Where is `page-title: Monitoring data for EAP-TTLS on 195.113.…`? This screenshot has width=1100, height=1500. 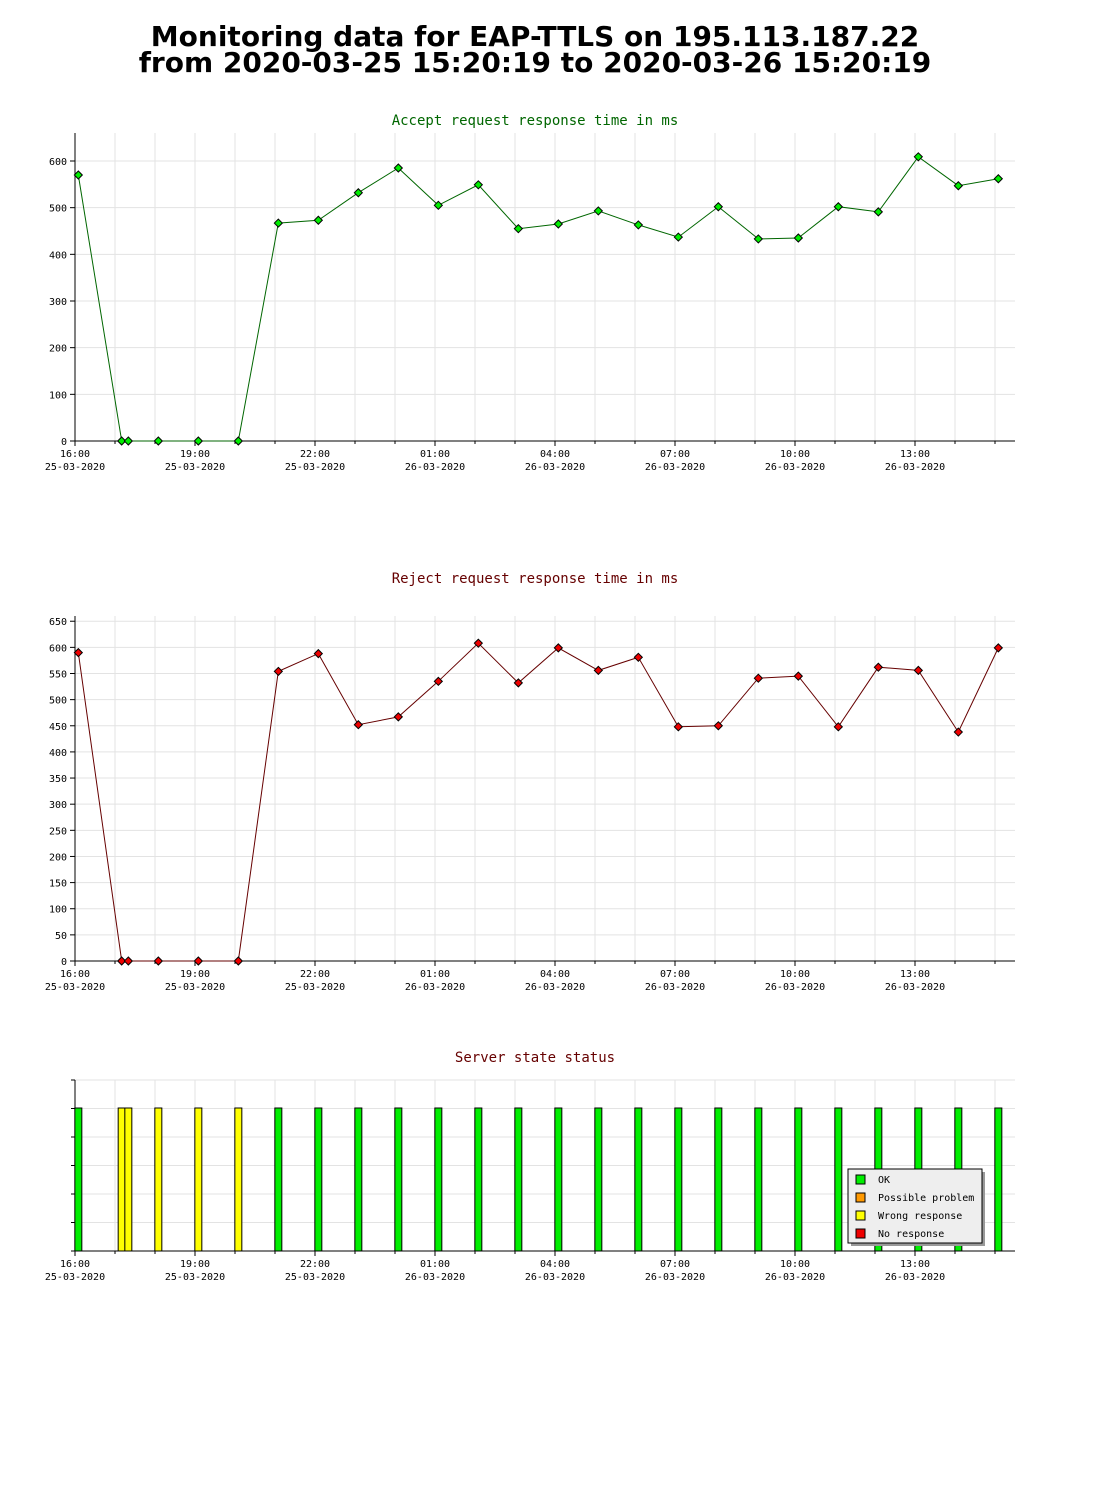
page-title: Monitoring data for EAP-TTLS on 195.113.… is located at coordinates (535, 49).